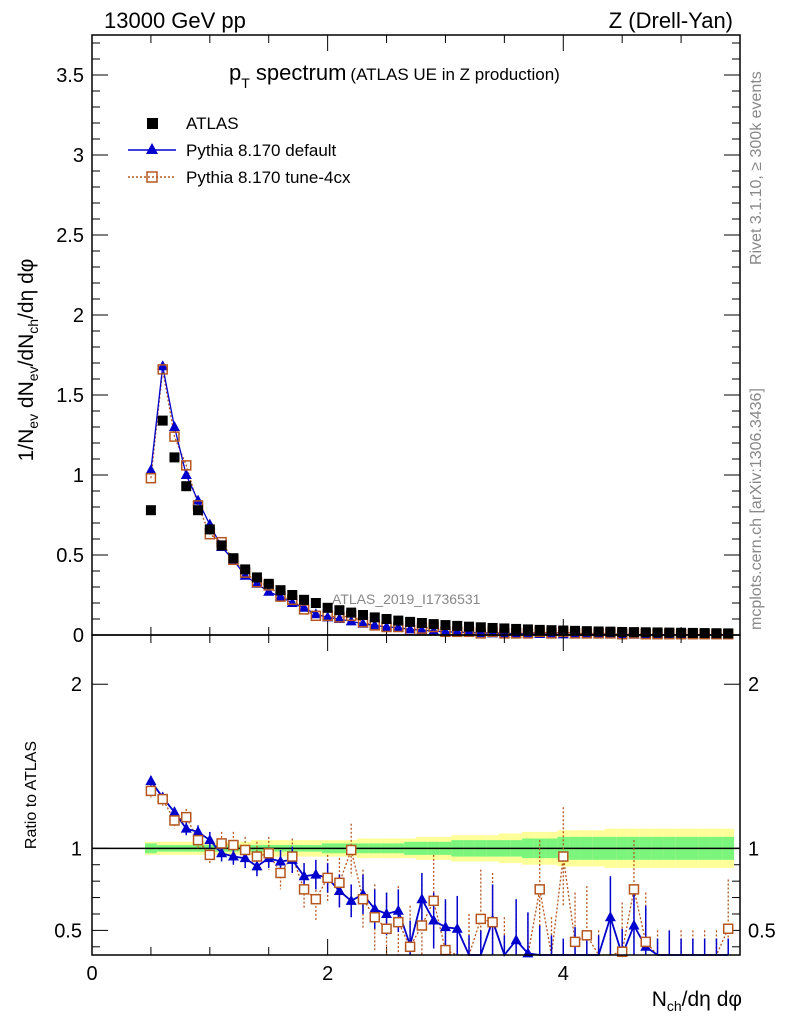  What do you see at coordinates (76, 685) in the screenshot?
I see `ratio-ytick-label: 2` at bounding box center [76, 685].